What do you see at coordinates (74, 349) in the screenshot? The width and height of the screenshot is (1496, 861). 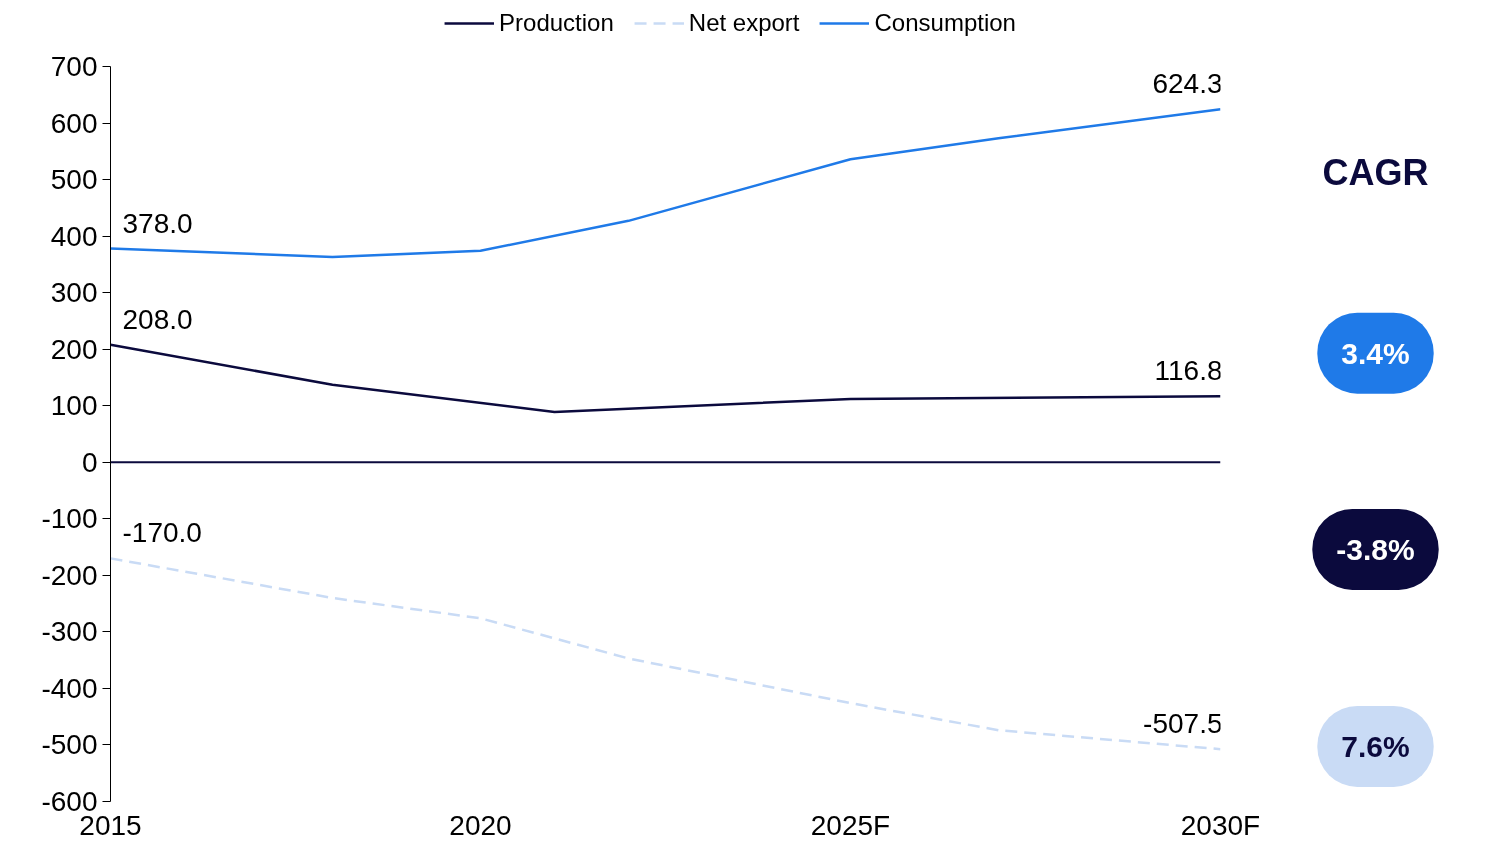 I see `y-tick-label: 200` at bounding box center [74, 349].